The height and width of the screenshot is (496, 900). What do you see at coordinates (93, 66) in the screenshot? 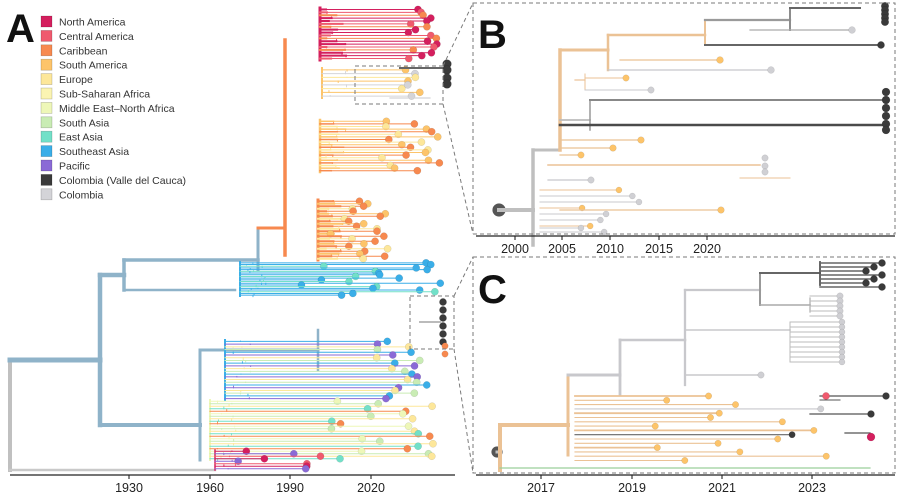
I see `legend-label: South America` at bounding box center [93, 66].